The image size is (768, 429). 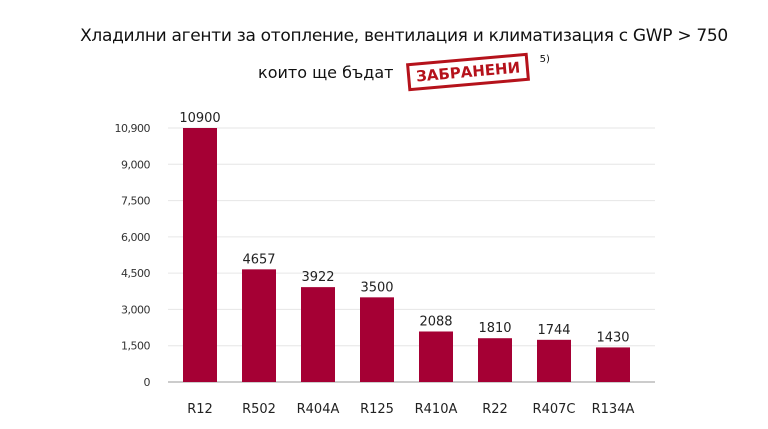 I want to click on bar-r407c, so click(x=554, y=360).